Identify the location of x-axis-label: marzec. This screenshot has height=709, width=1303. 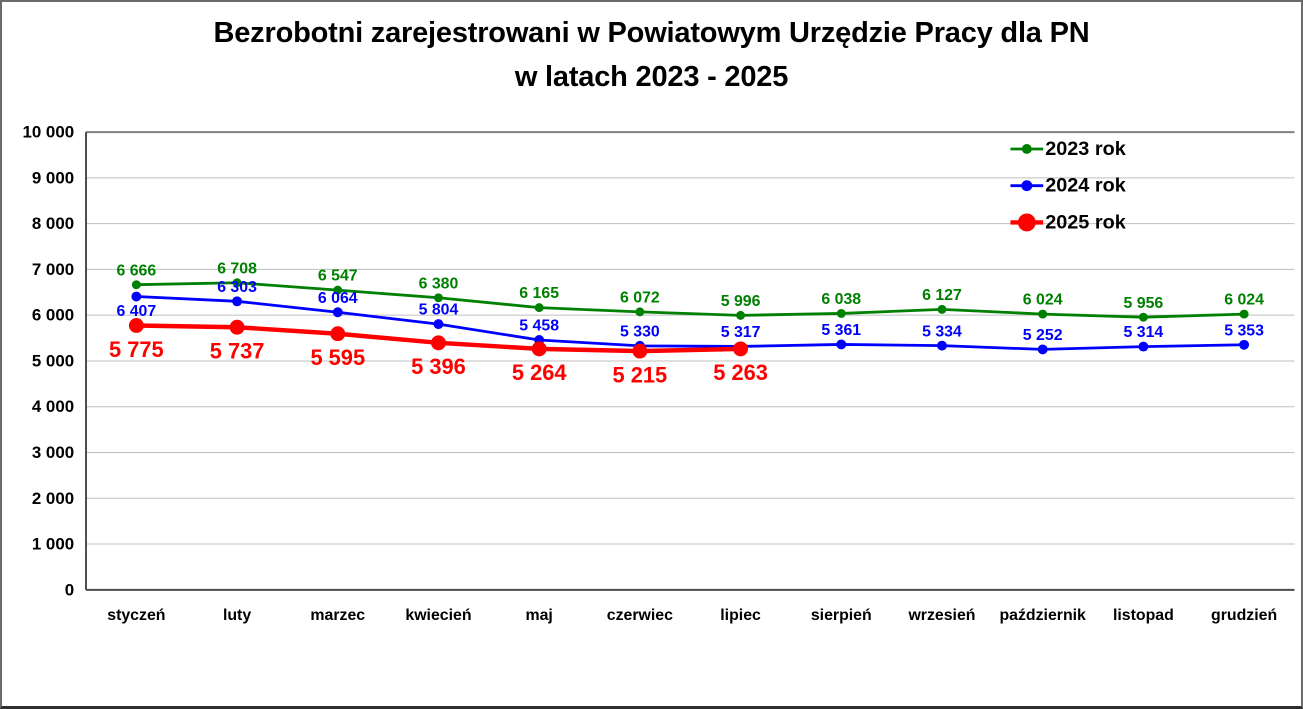
(337, 615).